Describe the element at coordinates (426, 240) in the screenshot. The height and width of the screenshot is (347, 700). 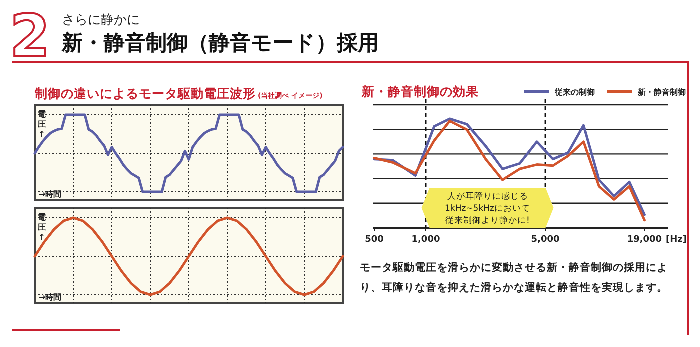
I see `x-tick-label: 1,000` at that location.